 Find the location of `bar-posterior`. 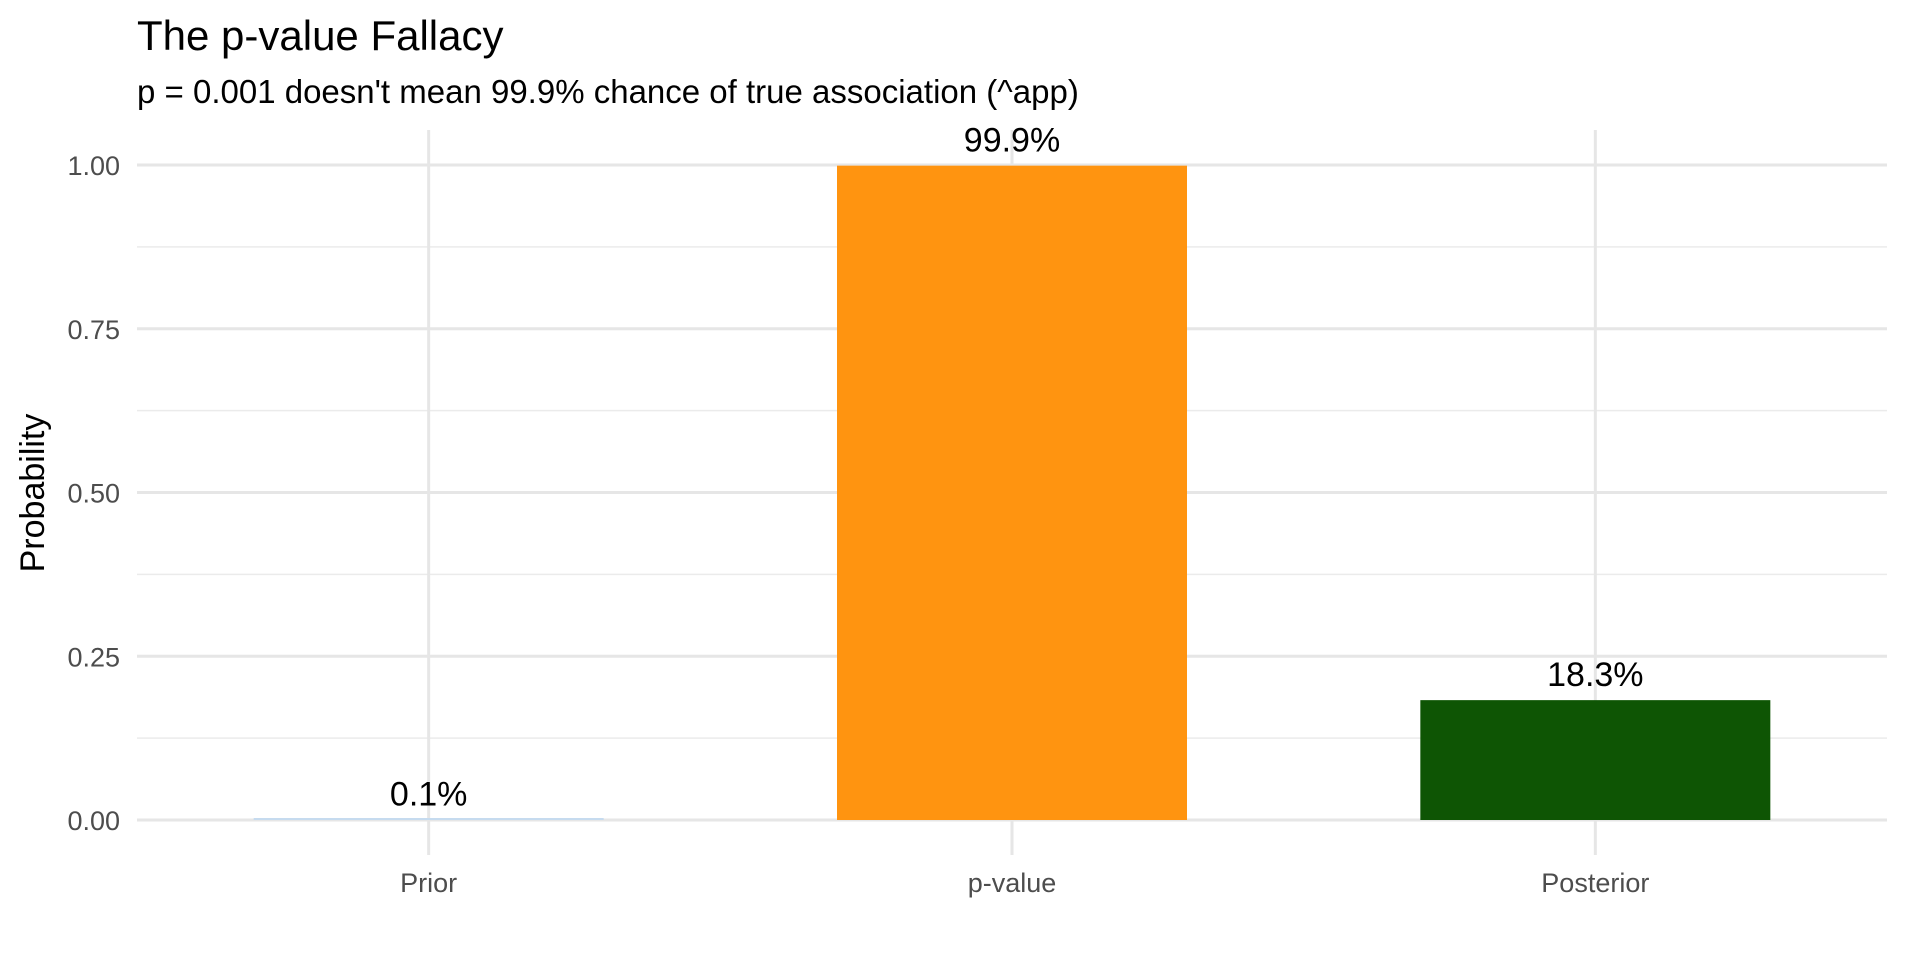

bar-posterior is located at coordinates (1595, 760).